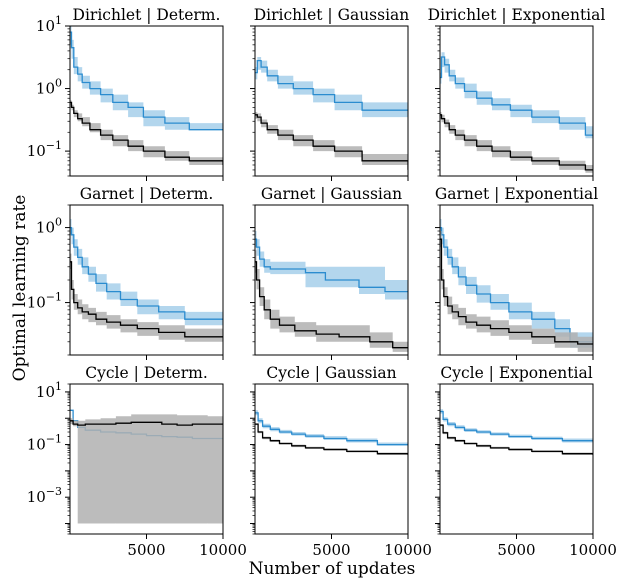  What do you see at coordinates (331, 194) in the screenshot?
I see `panel-title: Garnet | Gaussian` at bounding box center [331, 194].